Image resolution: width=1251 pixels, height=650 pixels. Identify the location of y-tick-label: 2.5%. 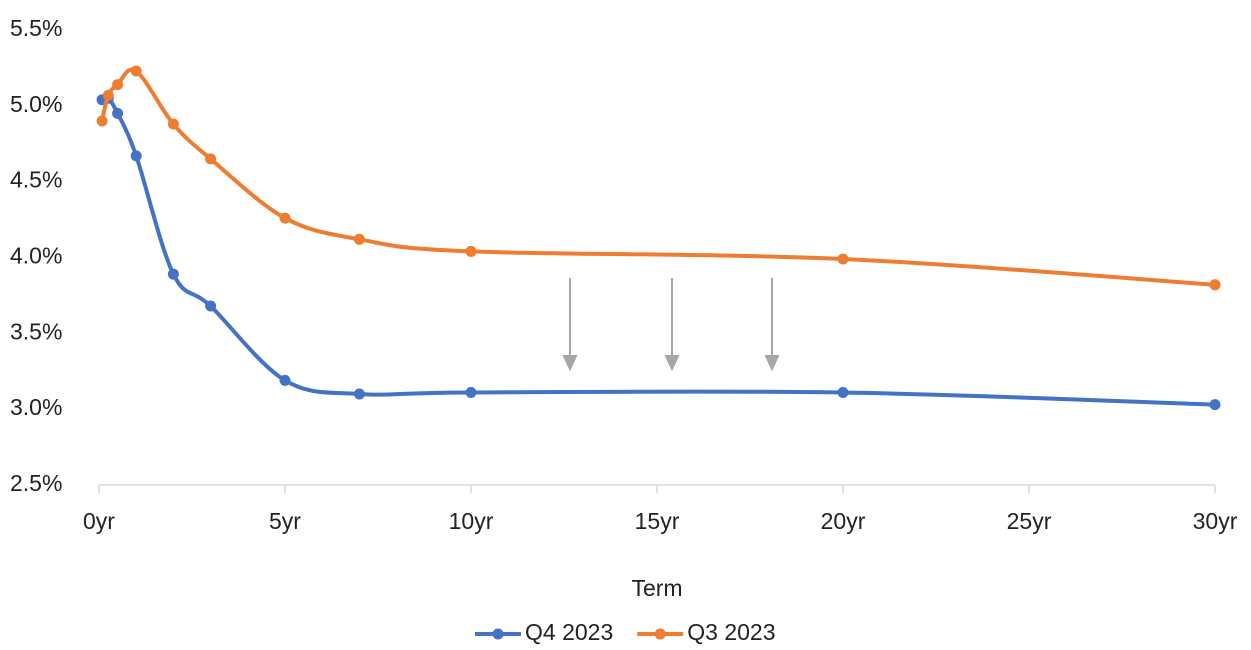
(36, 483).